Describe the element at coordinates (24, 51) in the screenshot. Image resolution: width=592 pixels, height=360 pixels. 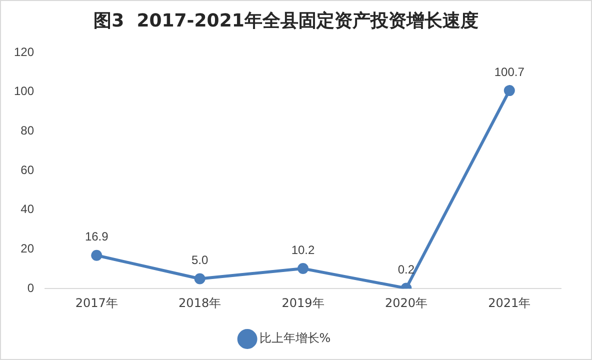
I see `y-tick-label: 120` at that location.